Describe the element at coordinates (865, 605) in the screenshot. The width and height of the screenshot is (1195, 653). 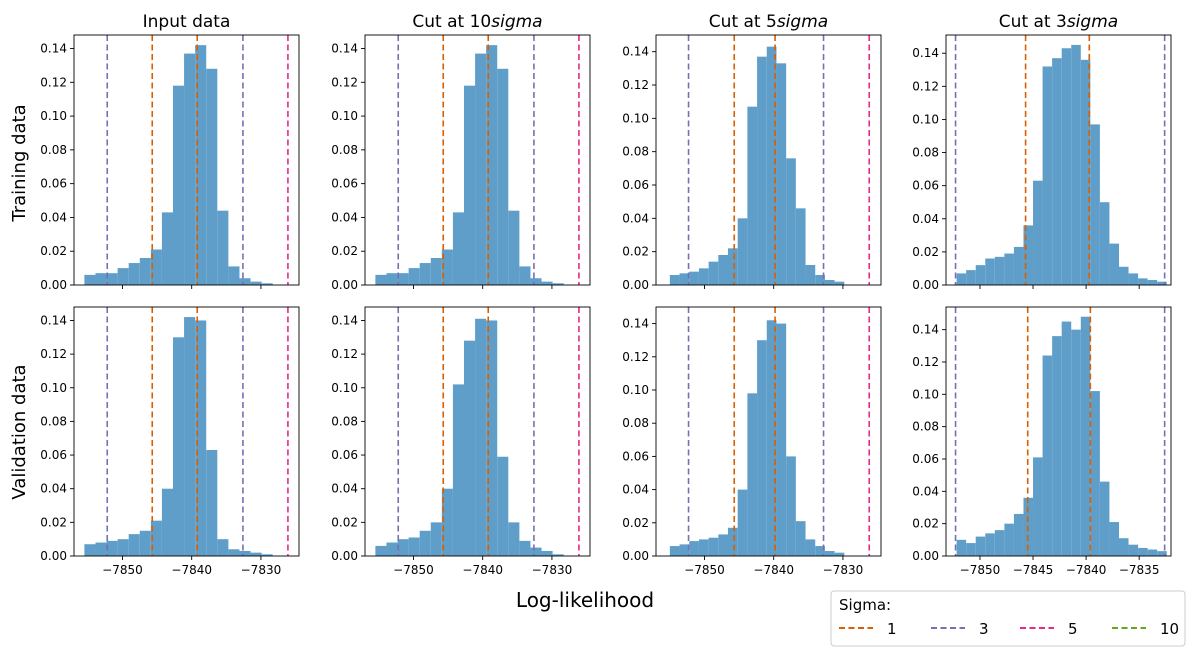
I see `legend-title: Sigma:` at that location.